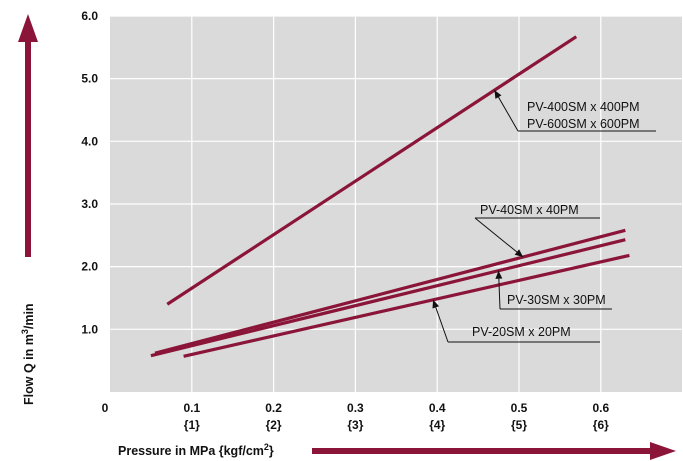  I want to click on y-axis-arrow, so click(28, 28).